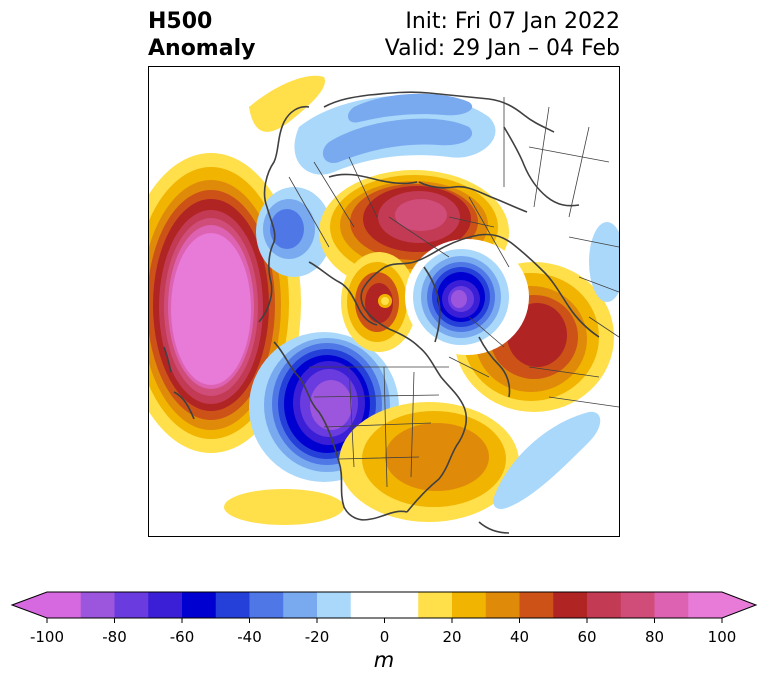 The image size is (768, 686). Describe the element at coordinates (384, 637) in the screenshot. I see `colorbar-tick-label: 0` at that location.